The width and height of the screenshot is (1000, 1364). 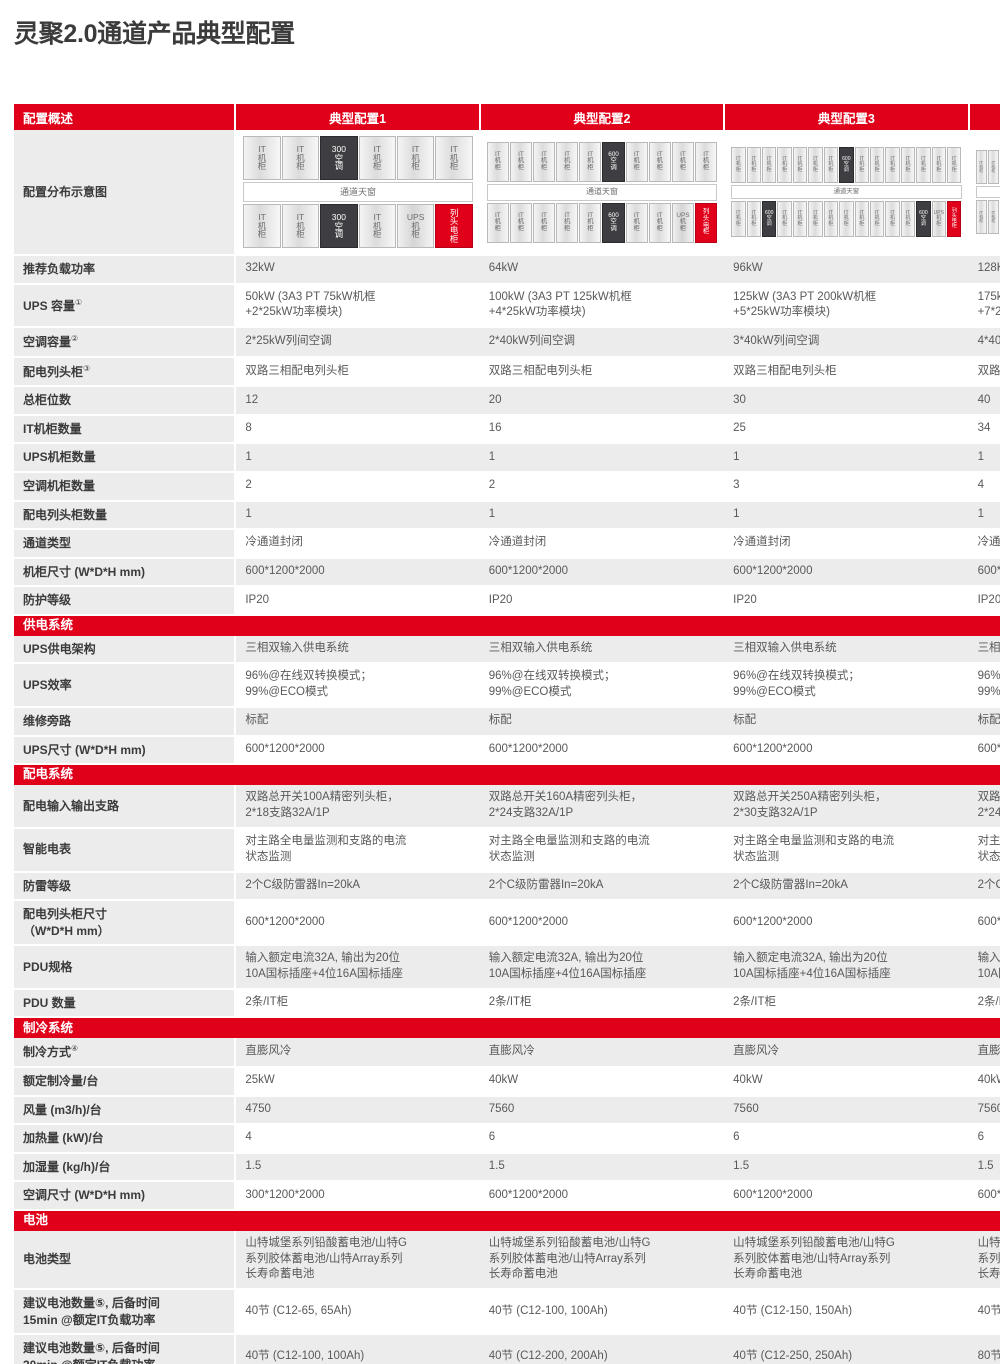 What do you see at coordinates (154, 34) in the screenshot?
I see `page-title: 灵聚2.0通道产品典型配置` at bounding box center [154, 34].